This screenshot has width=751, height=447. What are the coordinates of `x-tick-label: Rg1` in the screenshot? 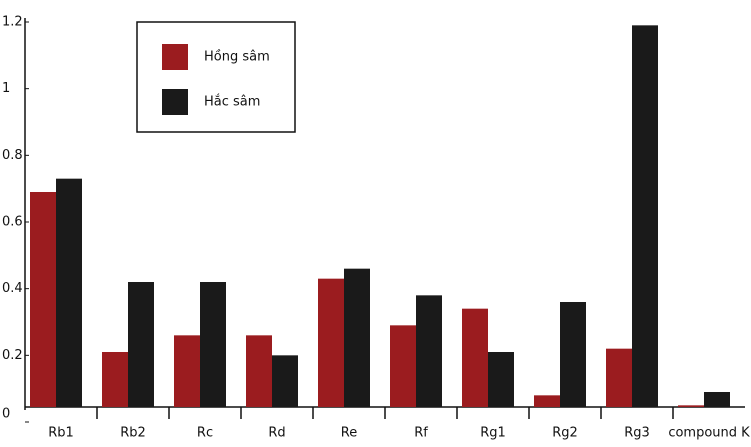 It's located at (493, 433).